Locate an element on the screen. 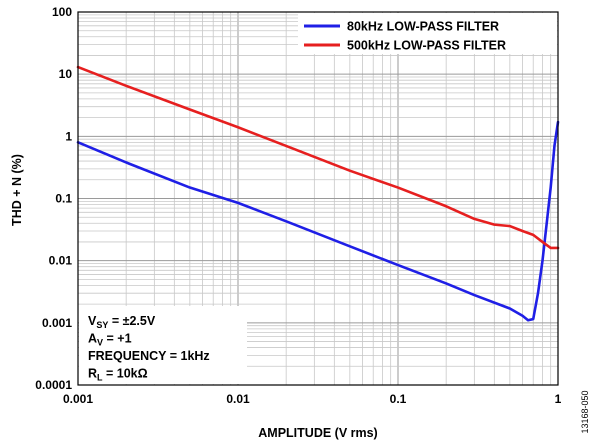 The height and width of the screenshot is (446, 597). conditions-box is located at coordinates (163, 345).